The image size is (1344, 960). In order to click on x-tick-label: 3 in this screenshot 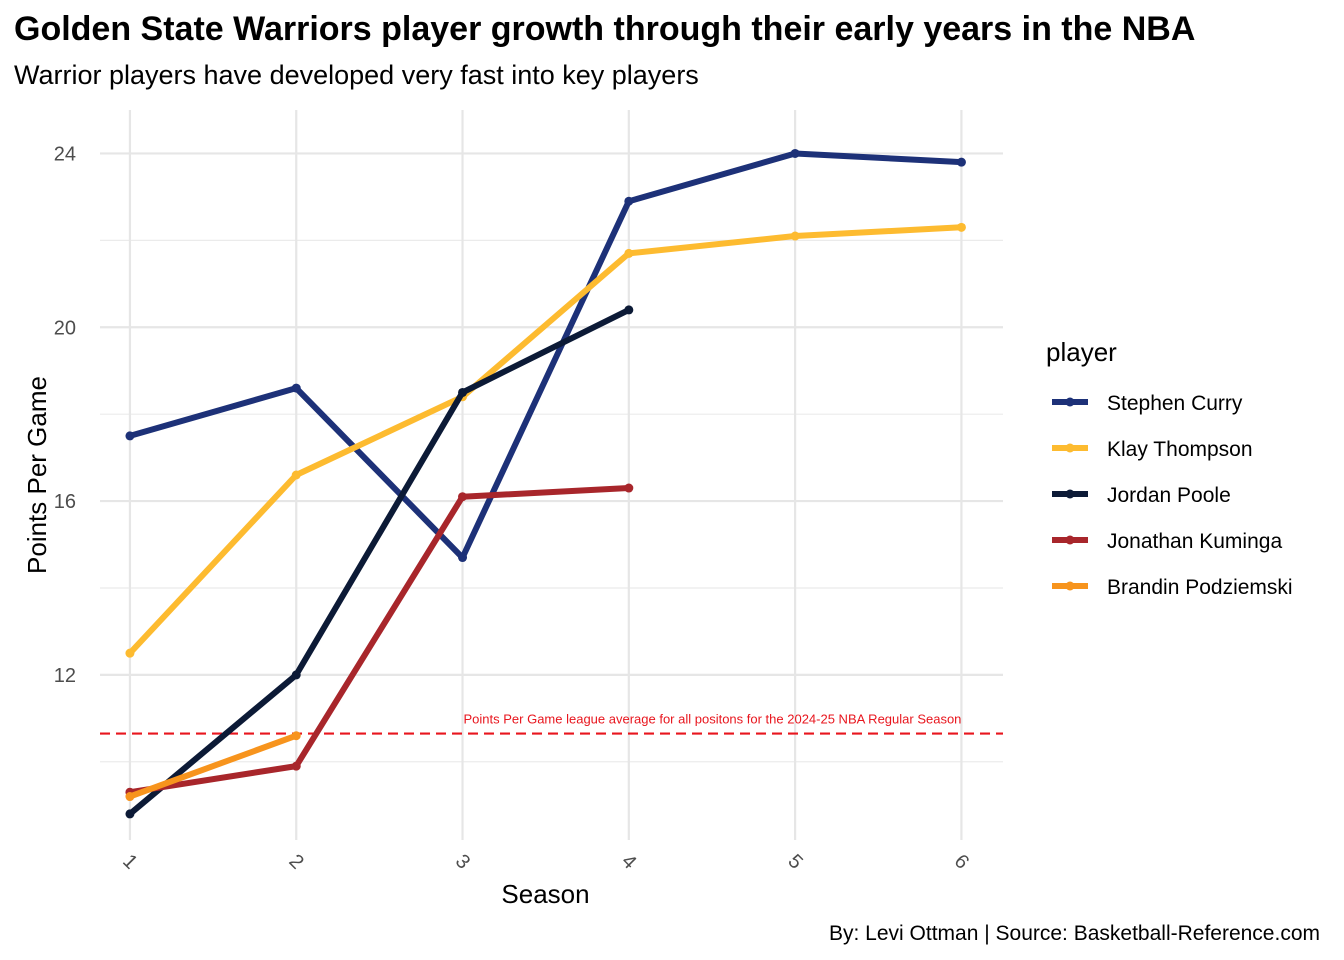, I will do `click(462, 861)`.